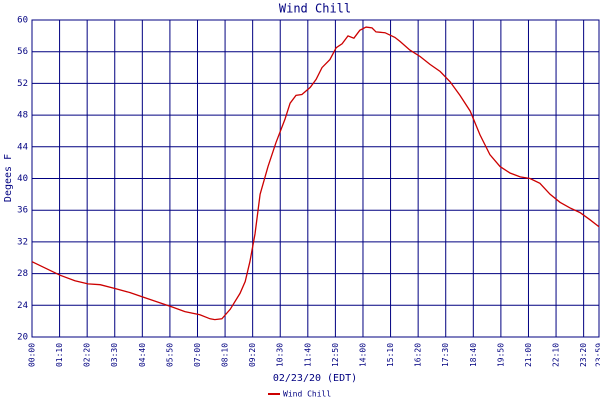 The width and height of the screenshot is (600, 400). What do you see at coordinates (307, 394) in the screenshot?
I see `legend-label: Wind Chill` at bounding box center [307, 394].